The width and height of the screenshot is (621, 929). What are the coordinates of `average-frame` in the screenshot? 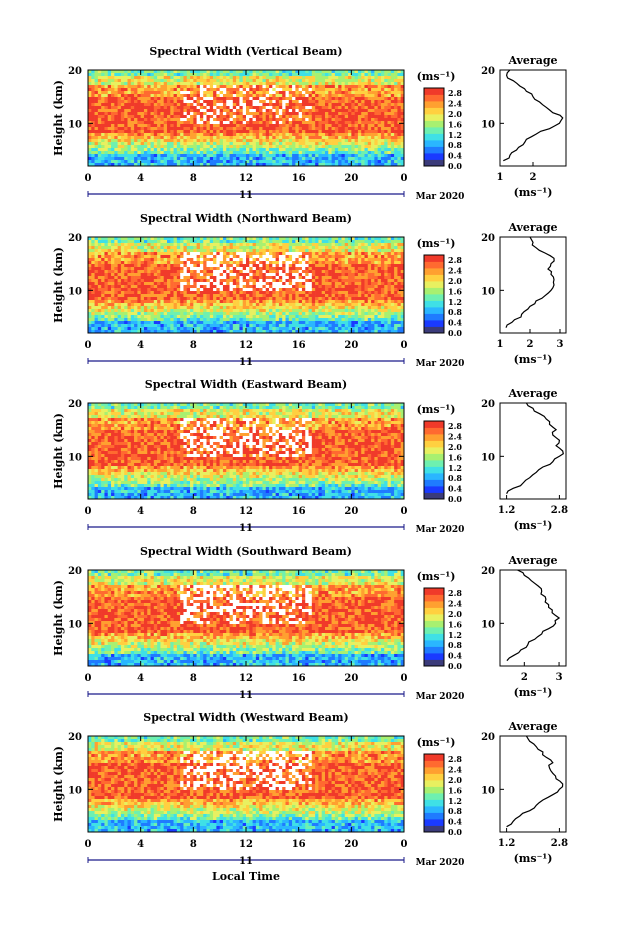 It's located at (533, 118).